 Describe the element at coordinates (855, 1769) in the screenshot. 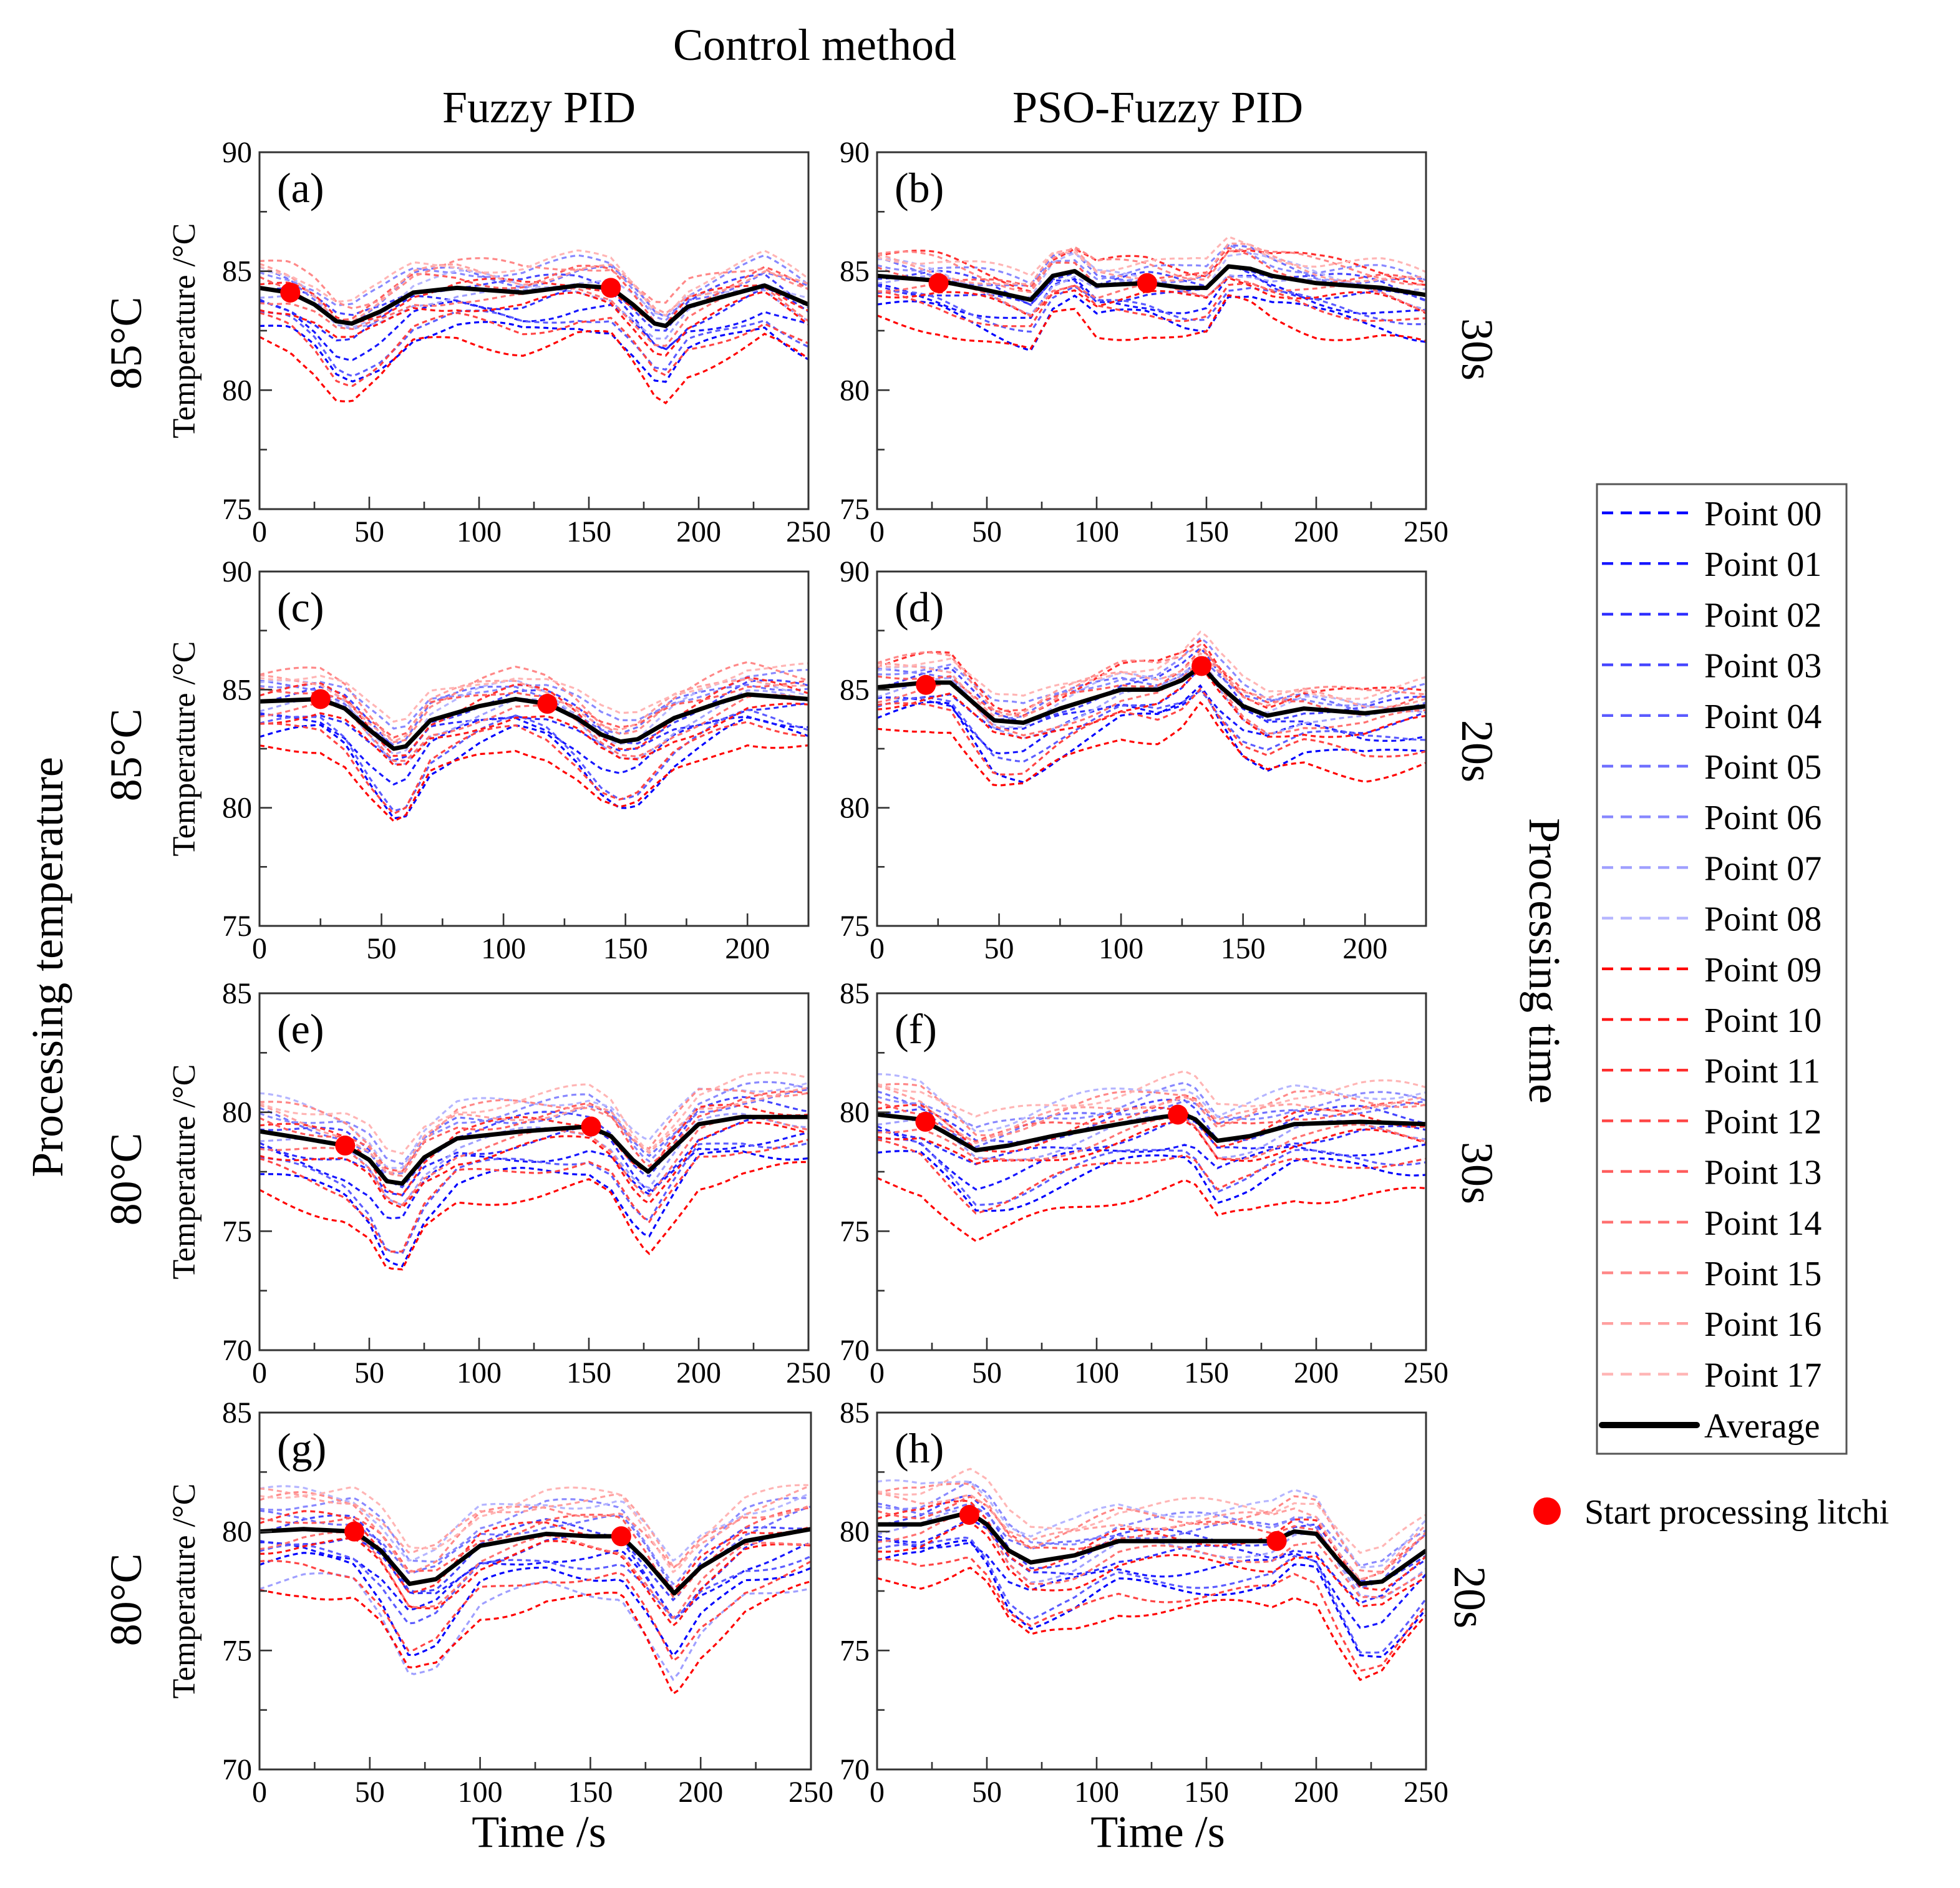

I see `y-tick-label: 70` at that location.